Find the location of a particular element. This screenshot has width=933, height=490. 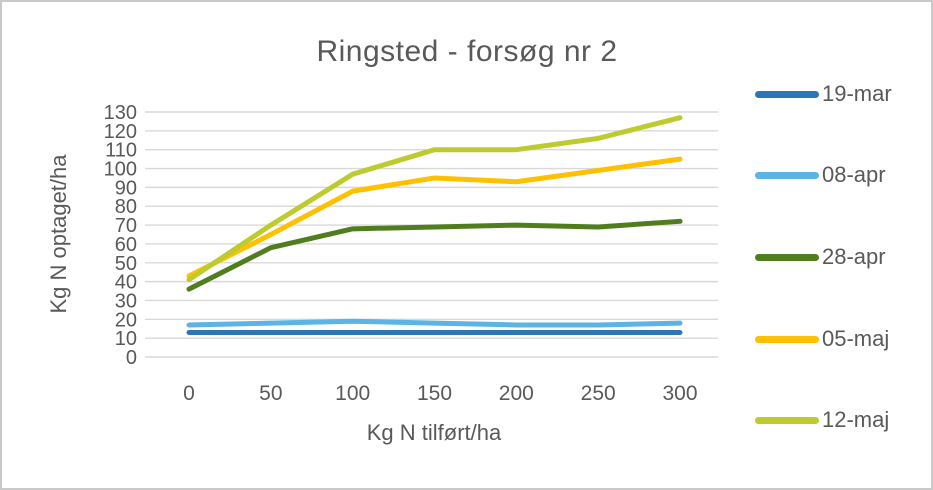

y-tick-label: 10 is located at coordinates (126, 339).